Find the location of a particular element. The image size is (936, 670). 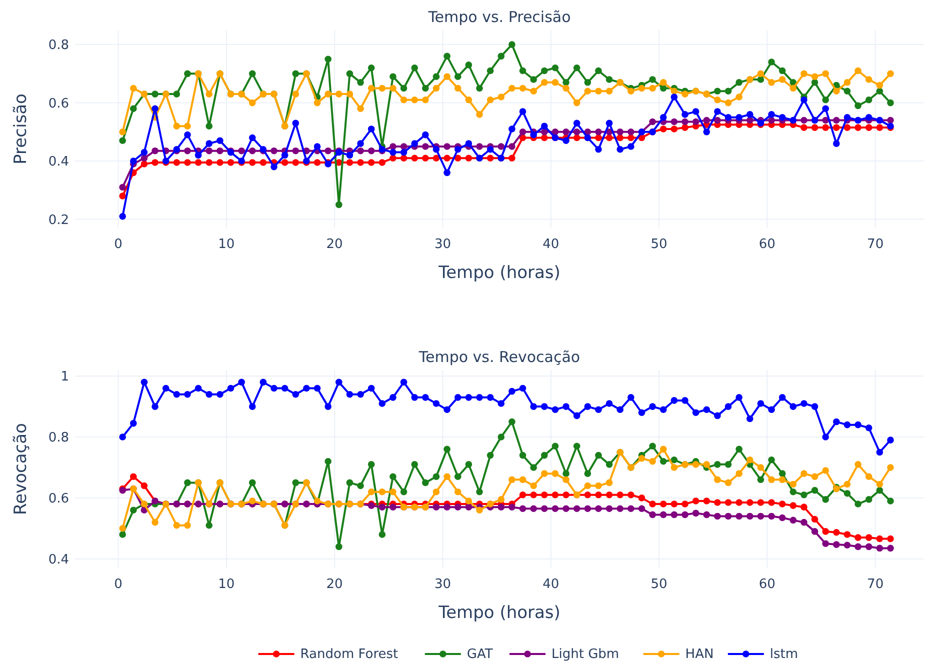

legend-label: GAT is located at coordinates (479, 654).